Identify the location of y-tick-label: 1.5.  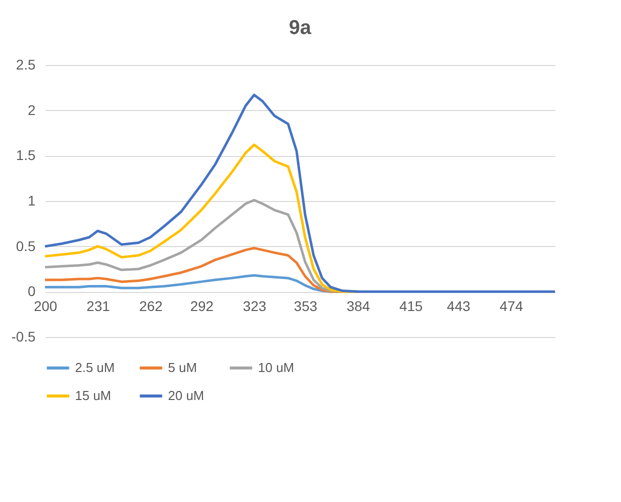
(26, 155).